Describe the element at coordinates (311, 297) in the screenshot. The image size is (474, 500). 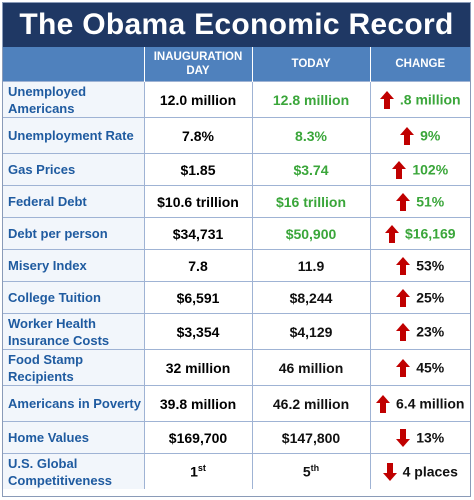
I see `today-text: $8,244` at that location.